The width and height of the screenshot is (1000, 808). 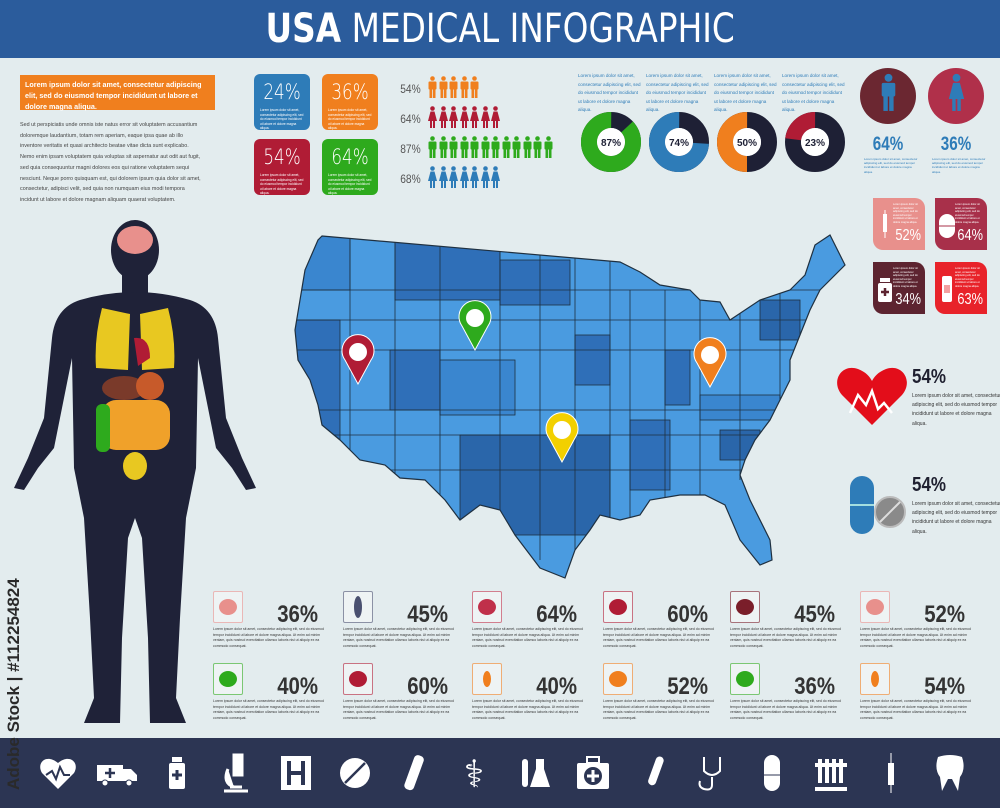 I want to click on colon-organ, so click(x=103, y=428).